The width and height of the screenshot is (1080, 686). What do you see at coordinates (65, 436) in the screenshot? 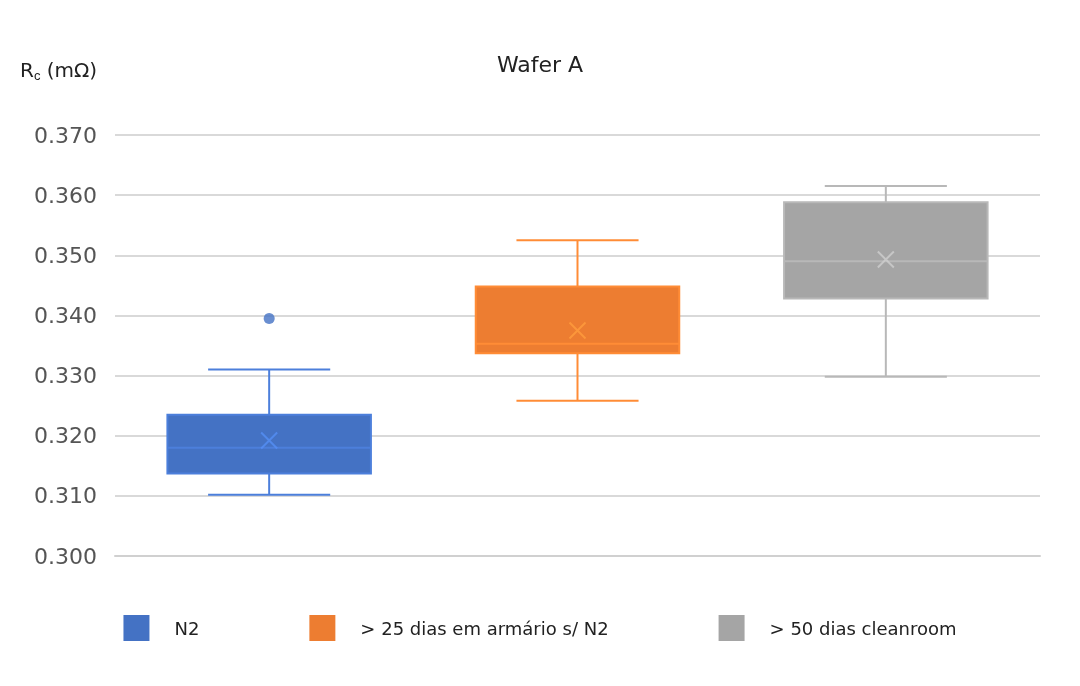
I see `y-tick-label: 0.320` at bounding box center [65, 436].